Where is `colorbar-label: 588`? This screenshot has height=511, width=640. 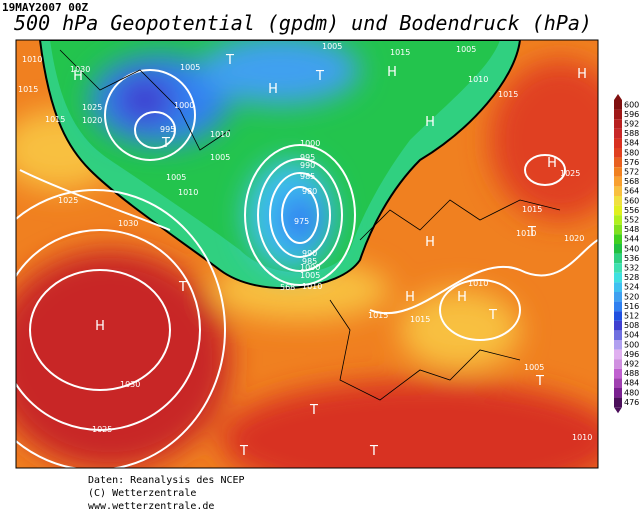 colorbar-label: 588 is located at coordinates (631, 133).